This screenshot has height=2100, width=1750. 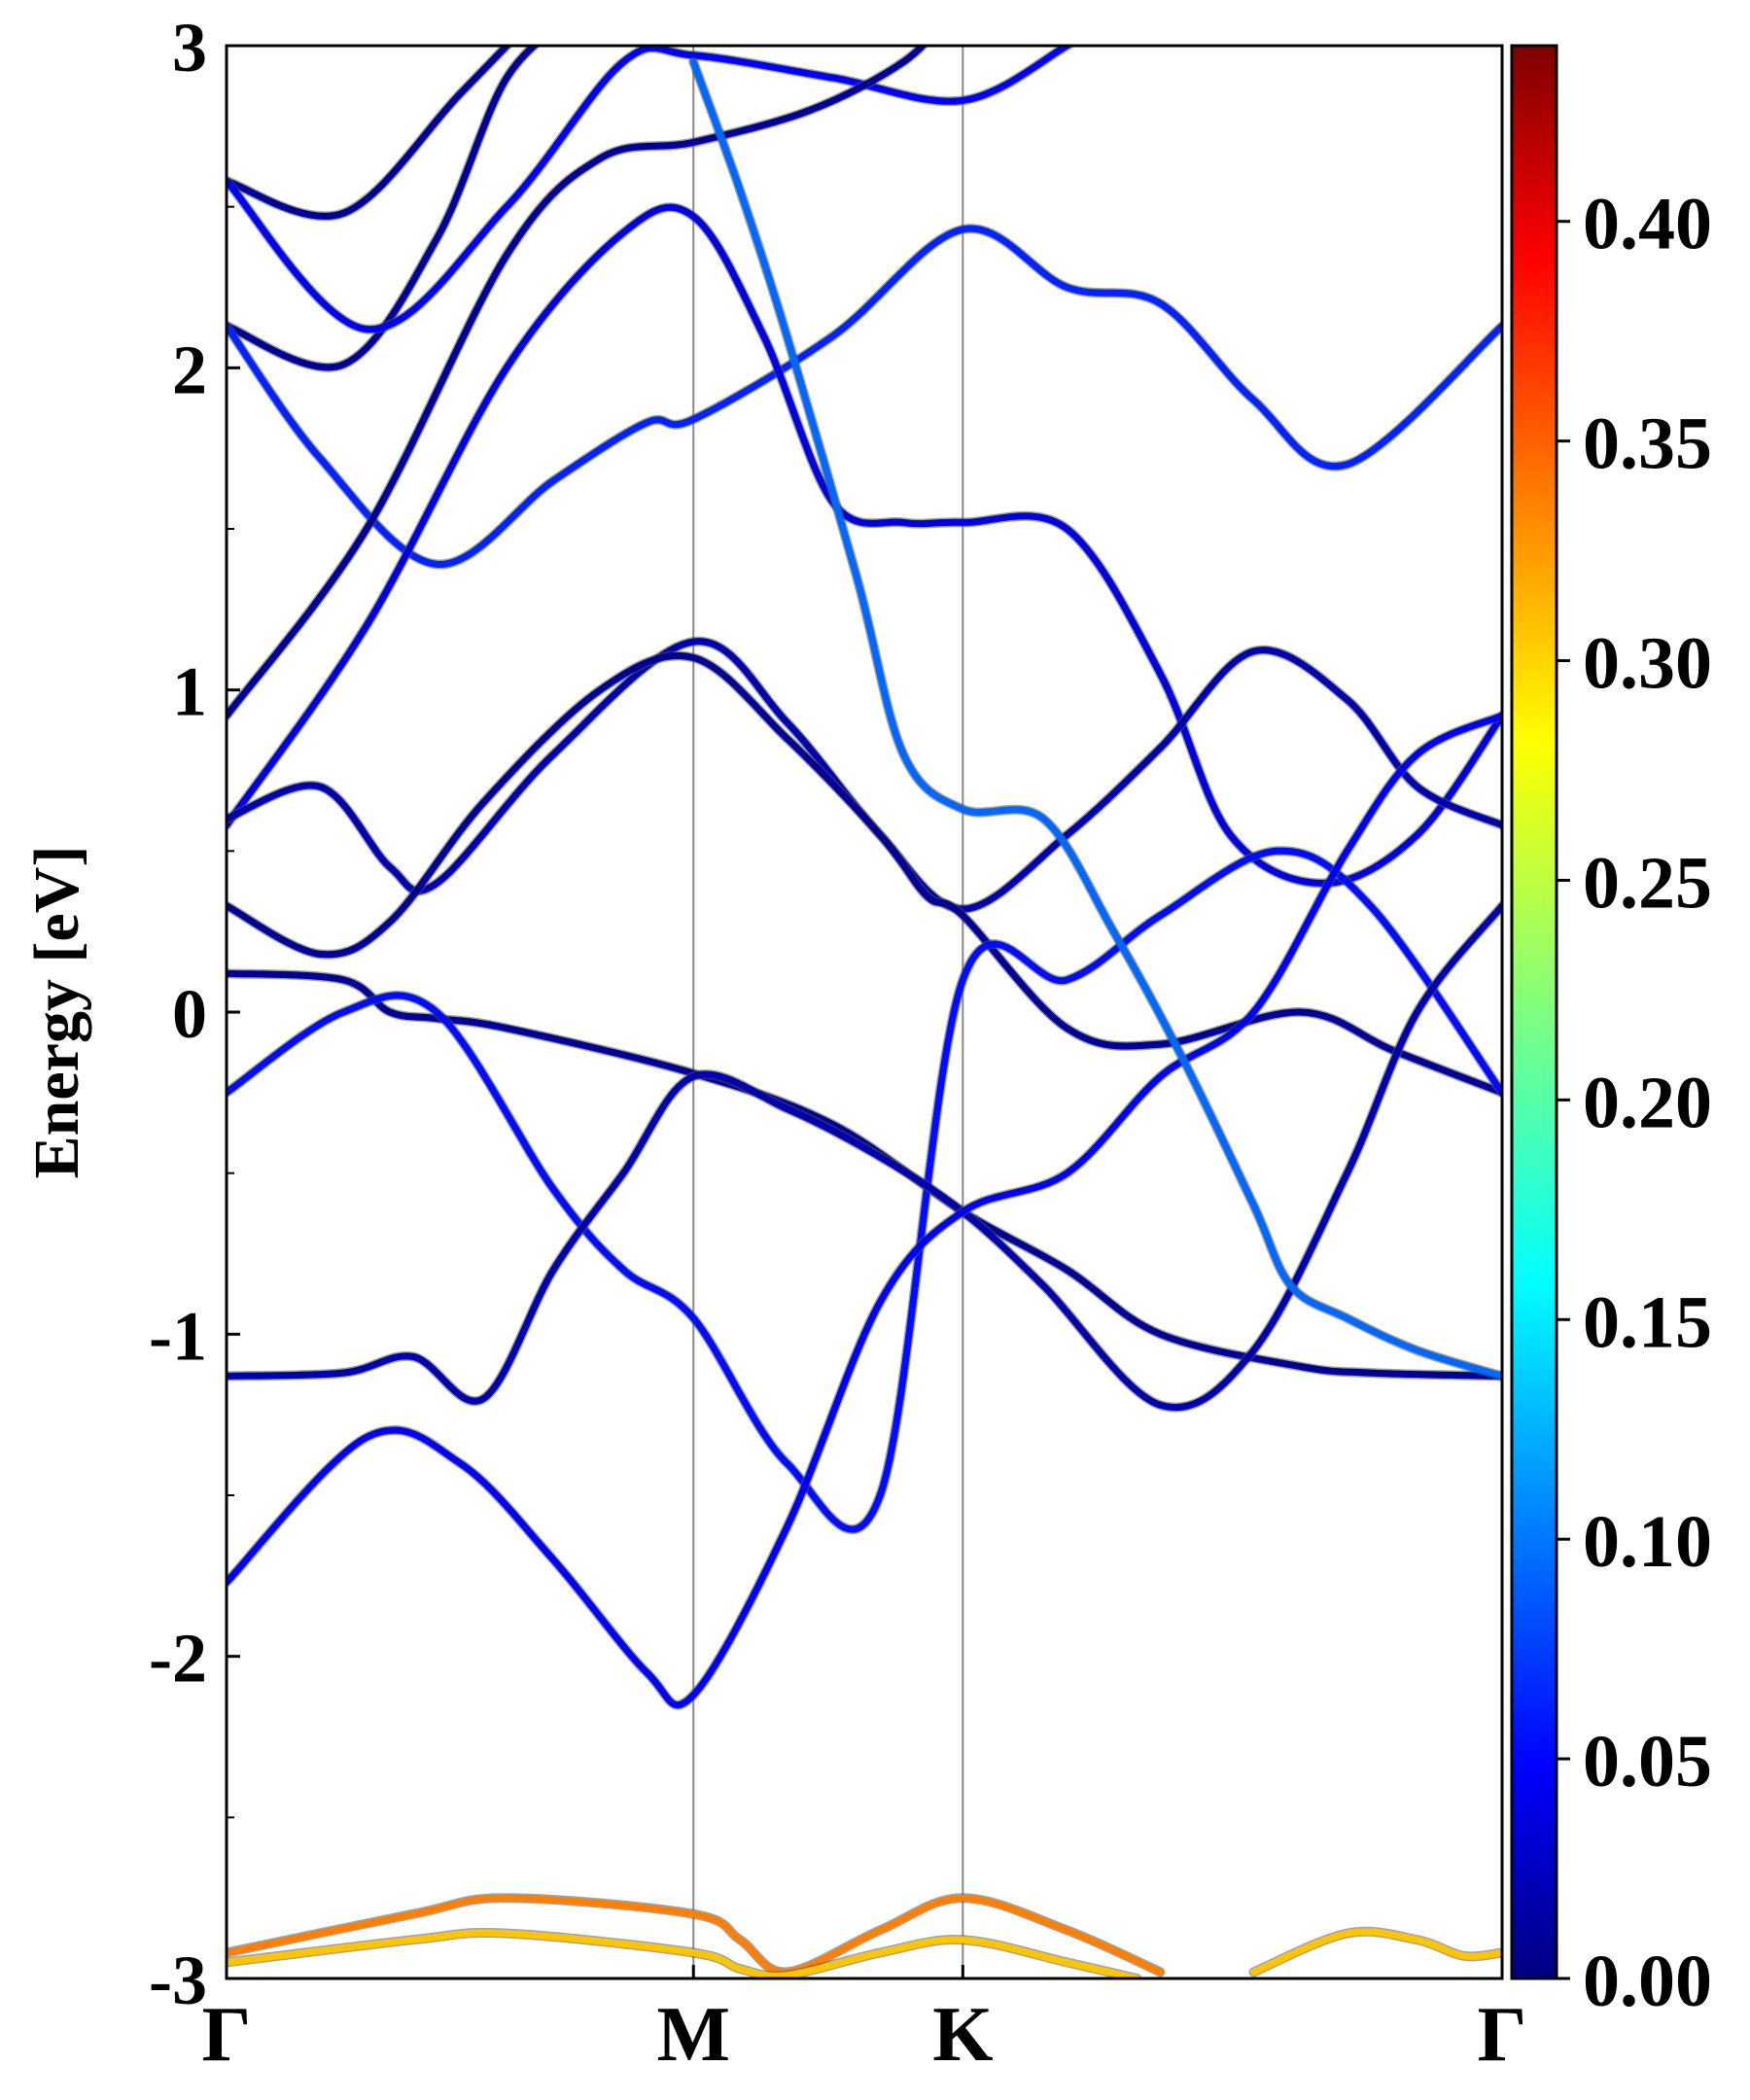 I want to click on colorbar-tick-label: 0.15, so click(x=1647, y=1322).